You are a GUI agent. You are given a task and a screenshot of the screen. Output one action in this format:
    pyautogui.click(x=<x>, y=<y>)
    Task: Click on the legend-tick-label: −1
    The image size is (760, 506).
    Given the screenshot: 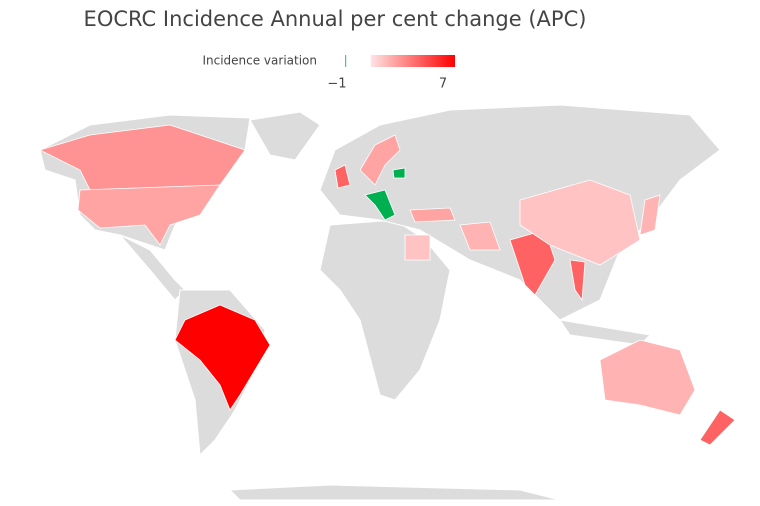 What is the action you would take?
    pyautogui.click(x=336, y=84)
    